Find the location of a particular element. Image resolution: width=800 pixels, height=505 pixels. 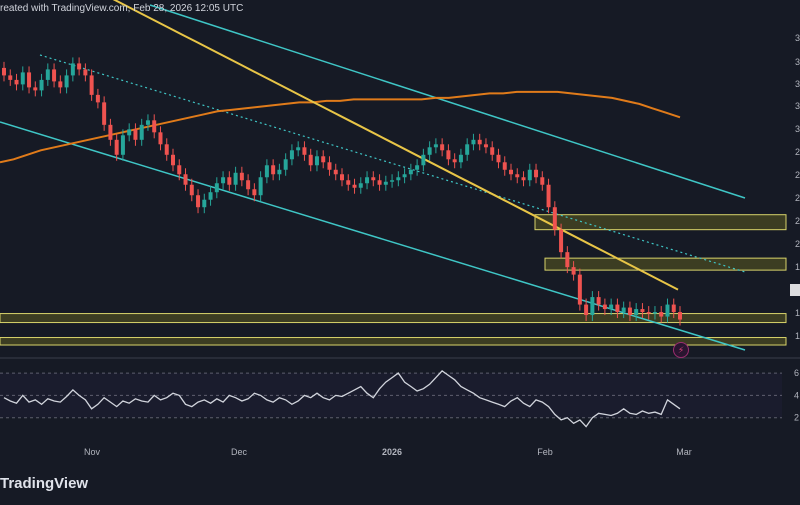

rsi-tick-label: 2 is located at coordinates (796, 418).